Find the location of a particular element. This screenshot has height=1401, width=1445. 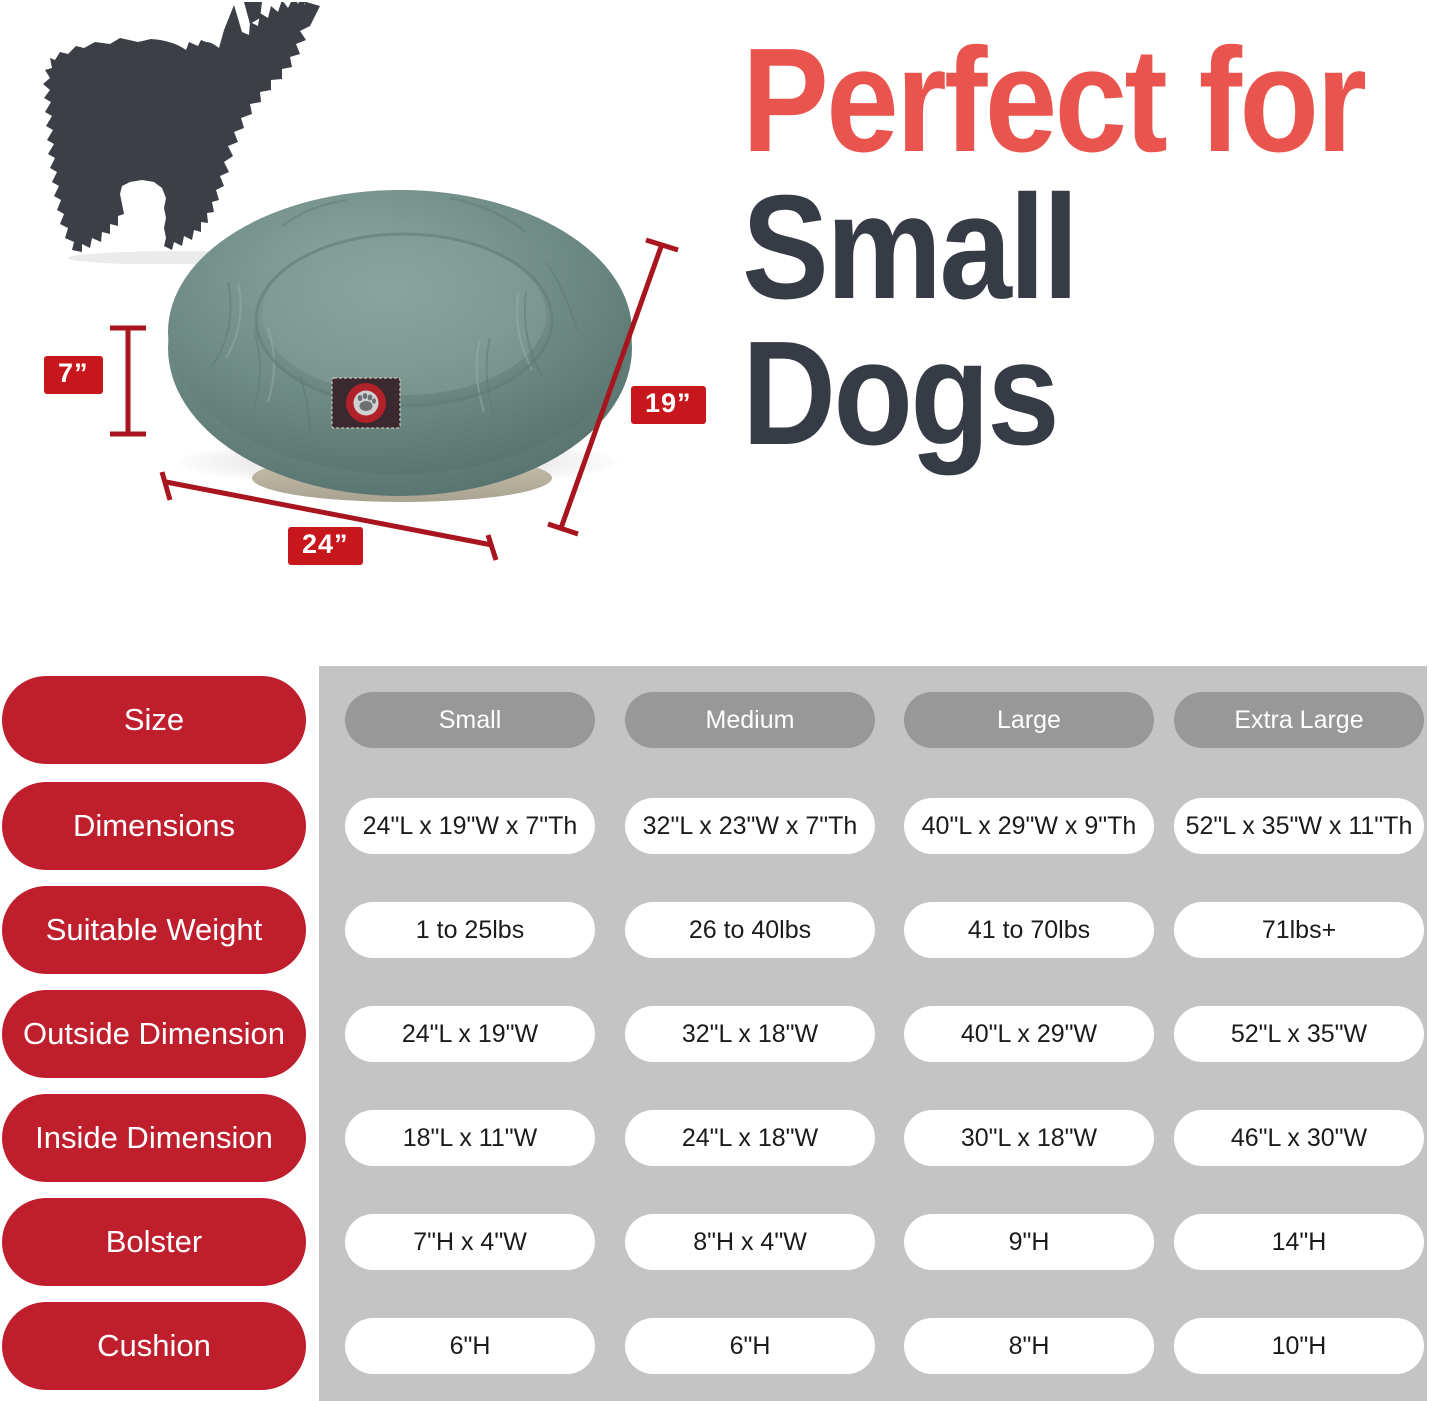

headline-line-1: Perfect for is located at coordinates (1054, 100).